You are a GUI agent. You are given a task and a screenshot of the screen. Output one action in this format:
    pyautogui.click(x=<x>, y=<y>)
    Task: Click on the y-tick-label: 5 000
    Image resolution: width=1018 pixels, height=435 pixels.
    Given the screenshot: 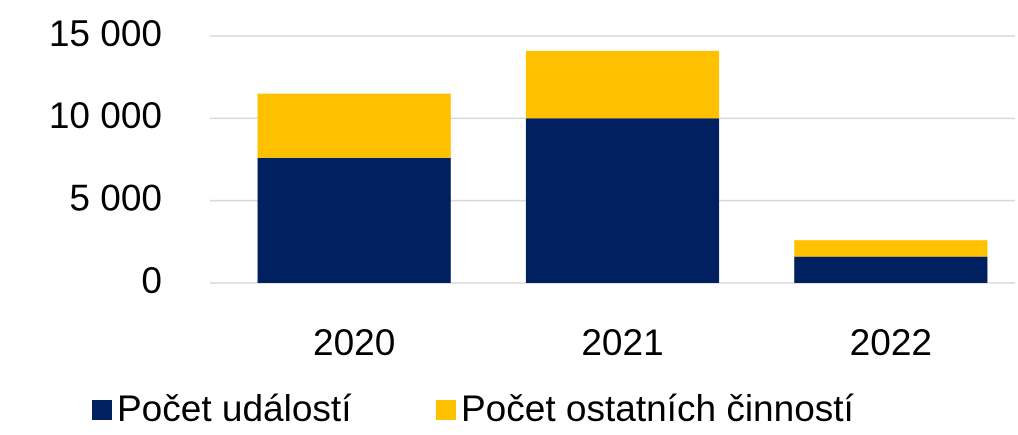 What is the action you would take?
    pyautogui.click(x=115, y=197)
    